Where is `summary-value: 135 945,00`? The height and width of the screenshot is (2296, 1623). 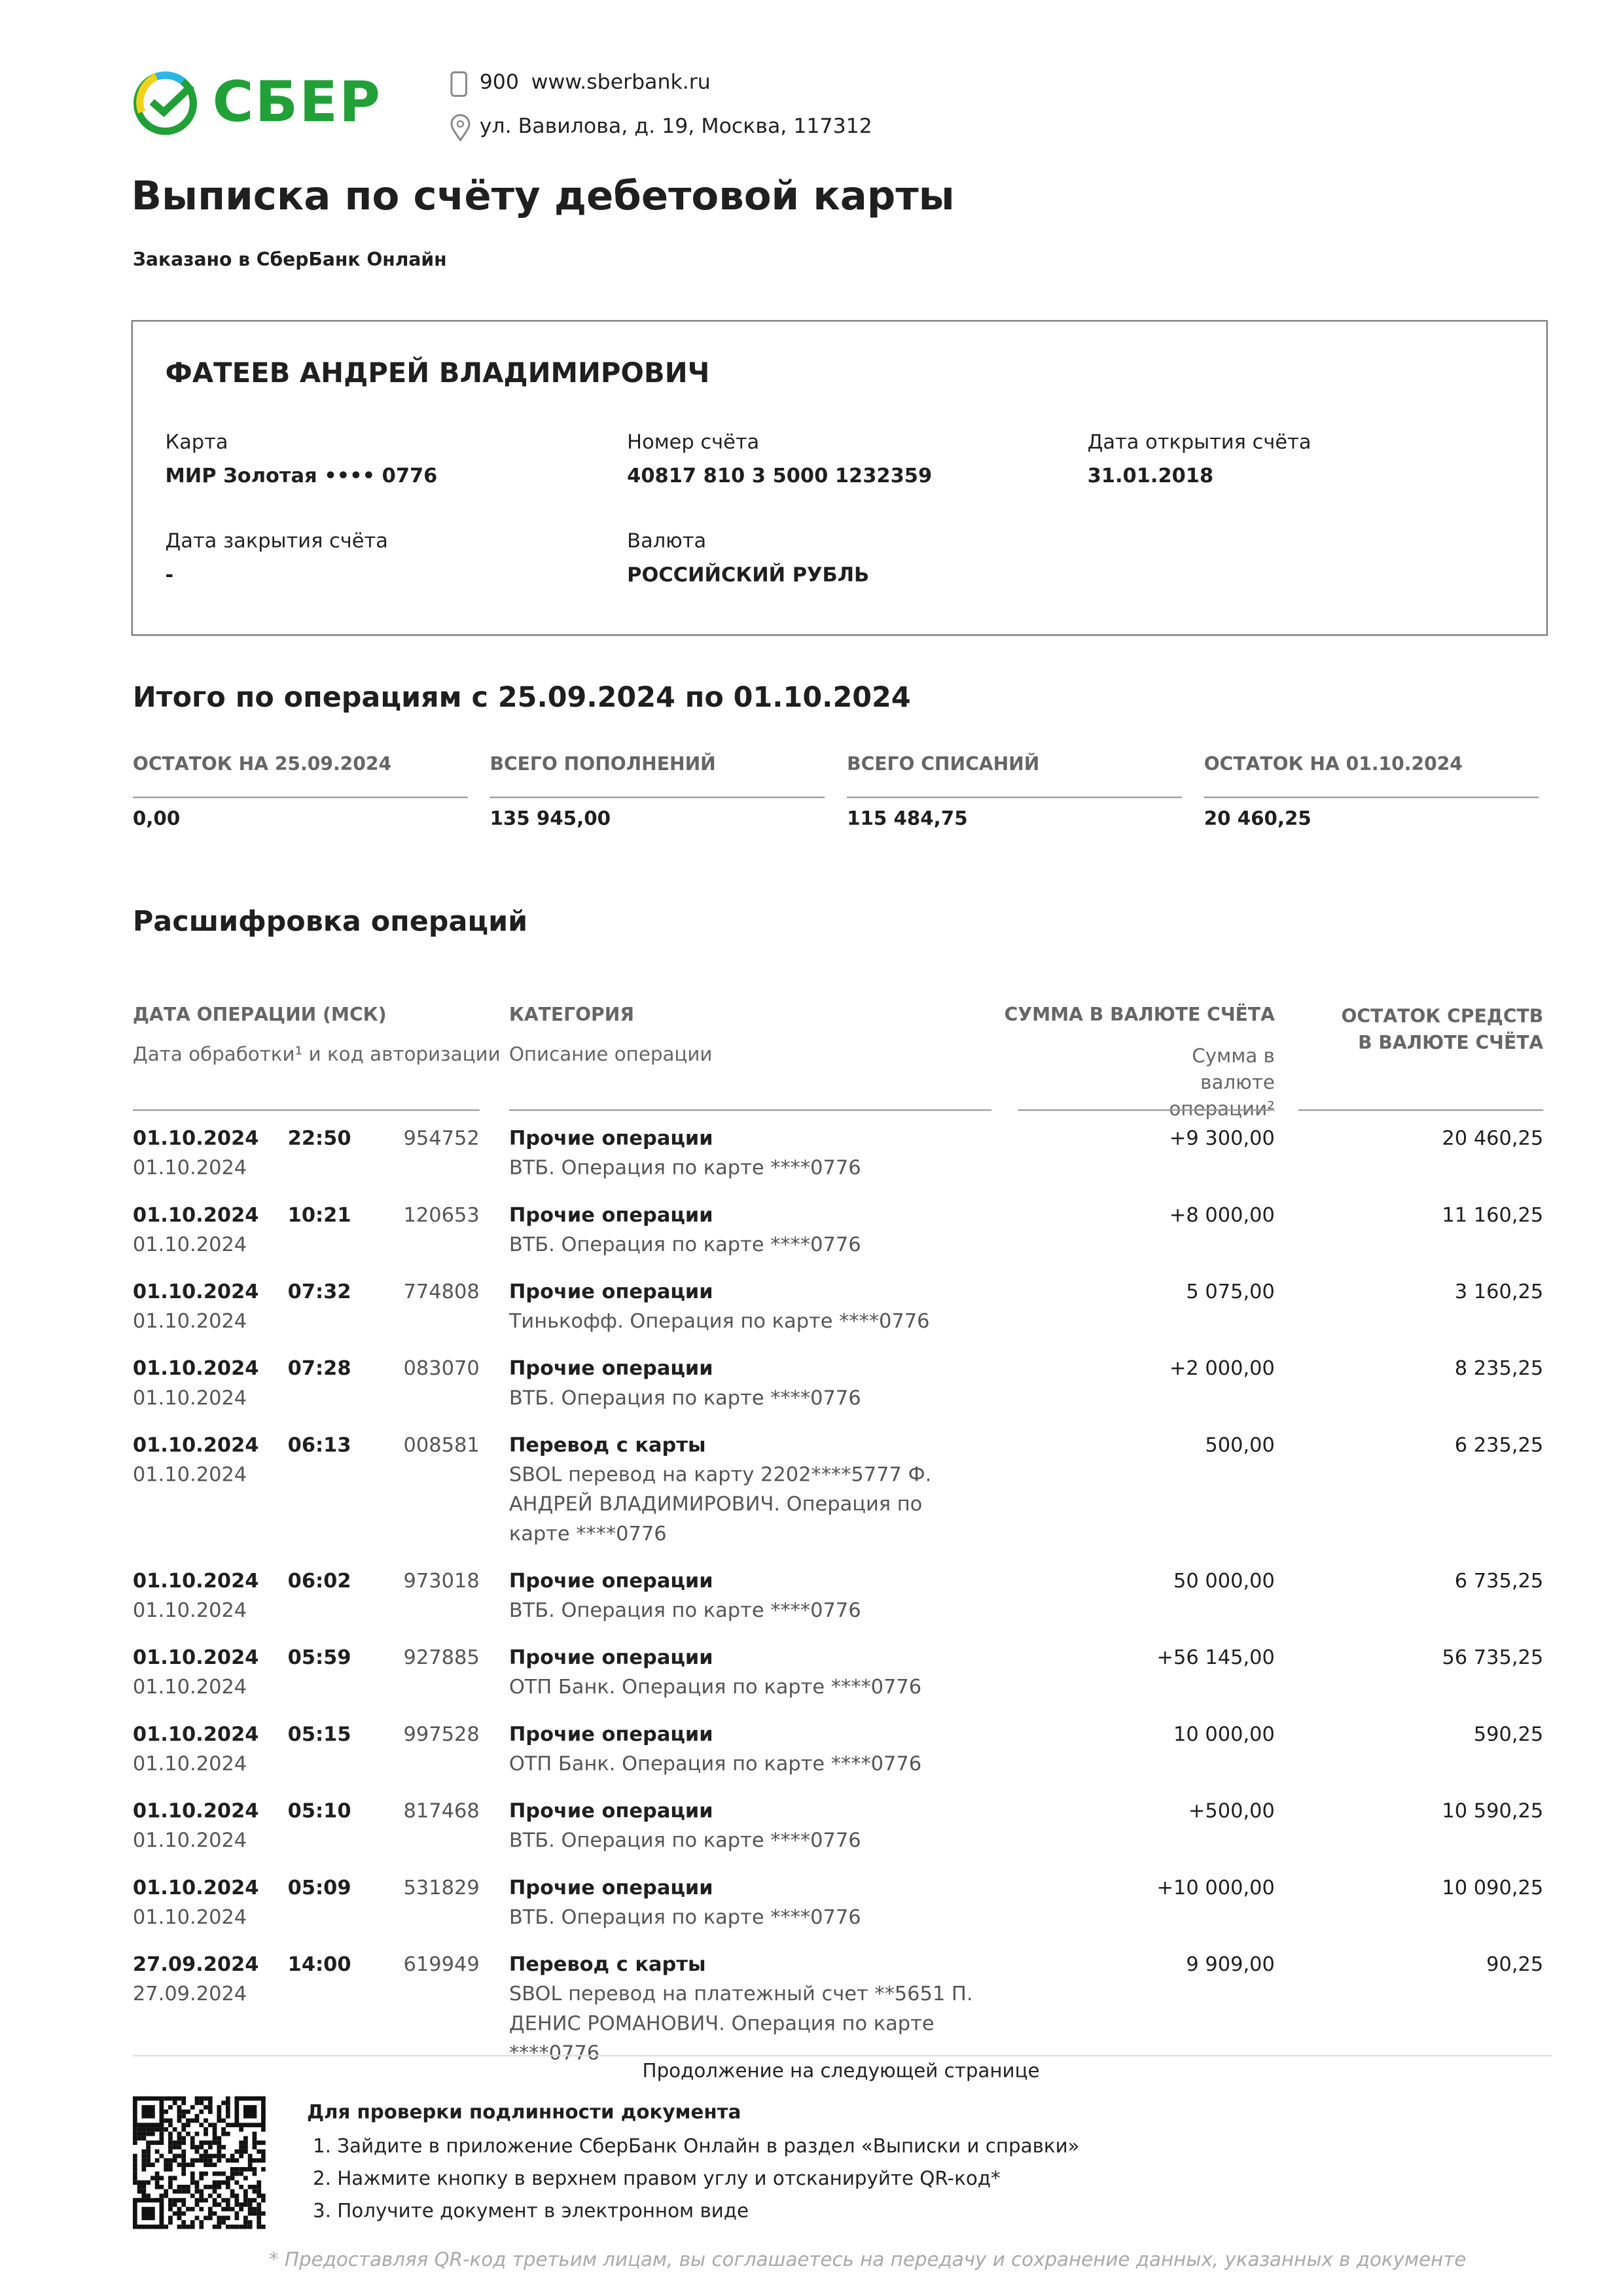
summary-value: 135 945,00 is located at coordinates (550, 819).